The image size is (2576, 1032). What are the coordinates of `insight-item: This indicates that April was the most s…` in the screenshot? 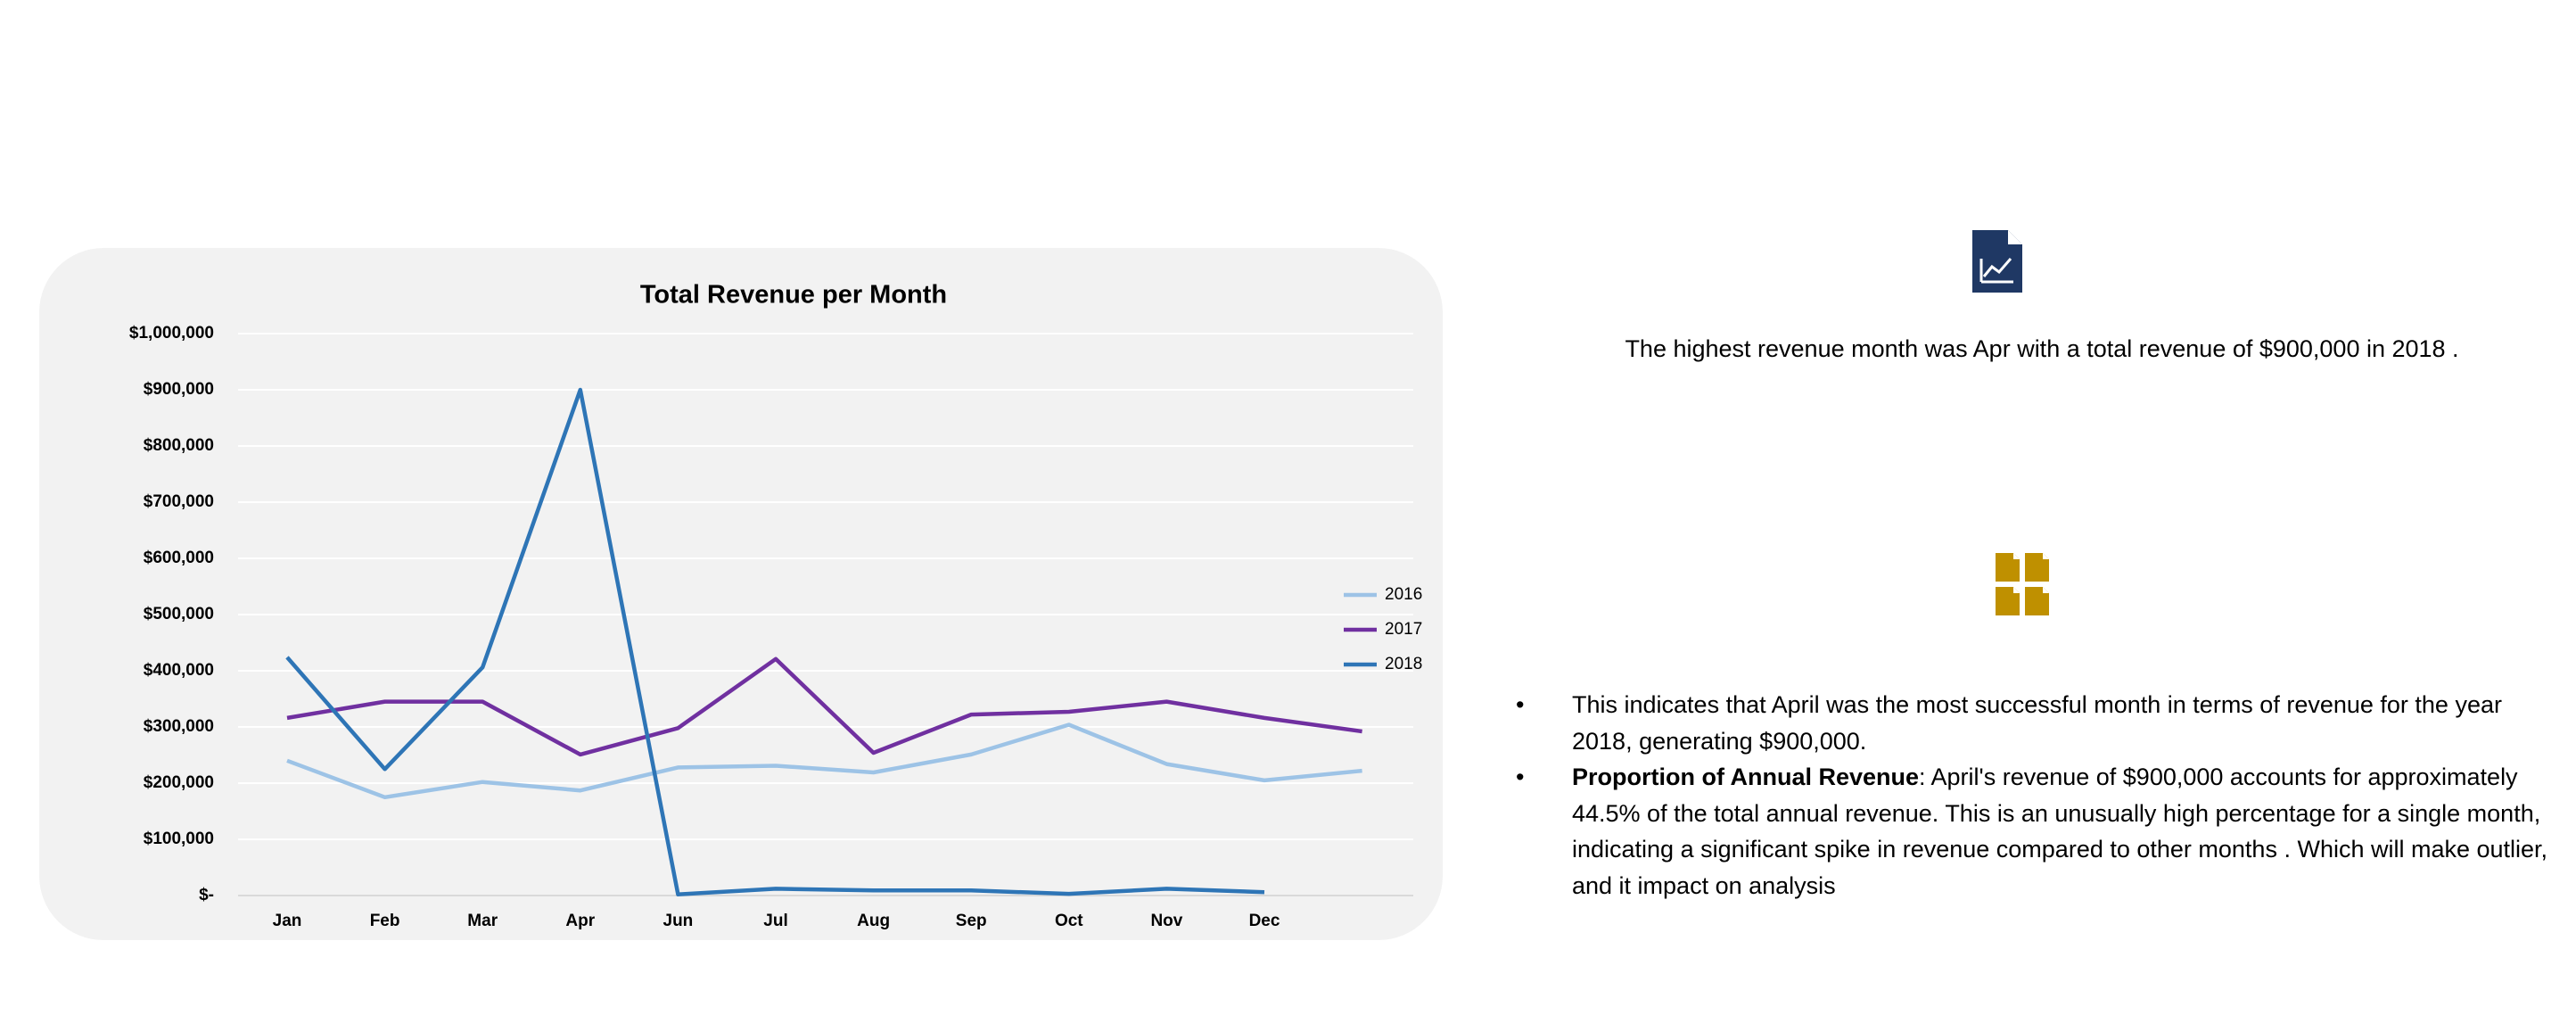 It's located at (2040, 723).